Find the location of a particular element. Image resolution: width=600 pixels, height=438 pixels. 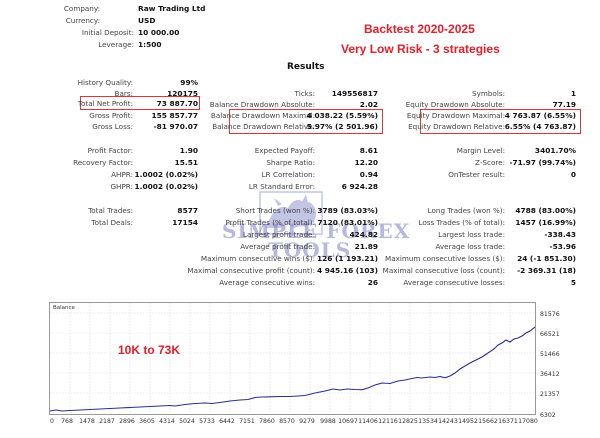

x-tick: 13534 is located at coordinates (428, 421).